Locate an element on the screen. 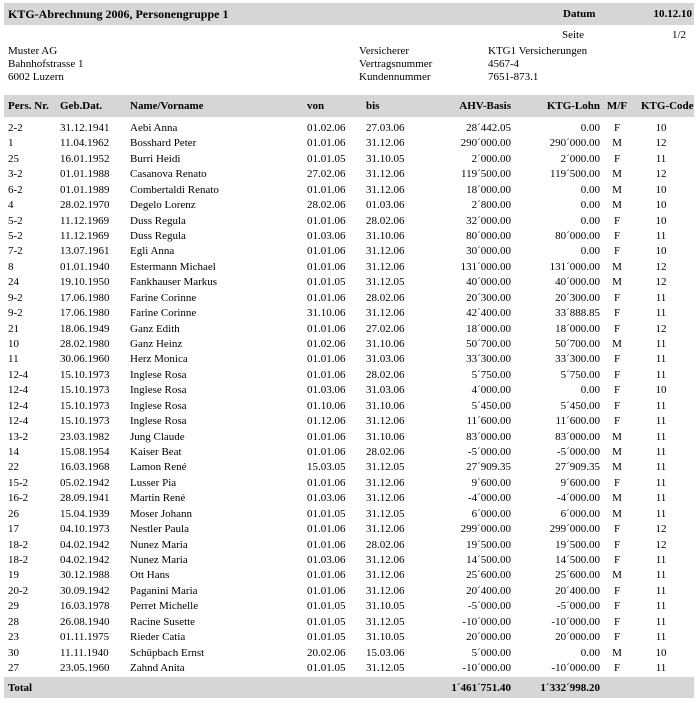 This screenshot has height=703, width=700. cell: Perret Michelle is located at coordinates (164, 606).